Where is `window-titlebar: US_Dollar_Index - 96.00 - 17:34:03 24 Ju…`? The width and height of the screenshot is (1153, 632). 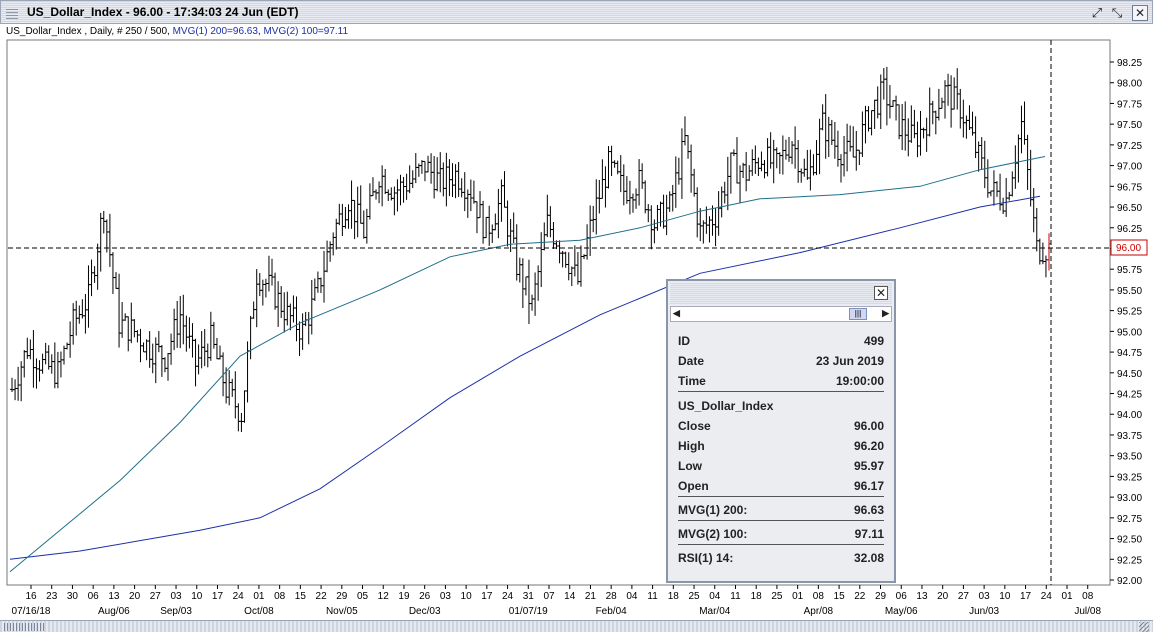 window-titlebar: US_Dollar_Index - 96.00 - 17:34:03 24 Ju… is located at coordinates (576, 12).